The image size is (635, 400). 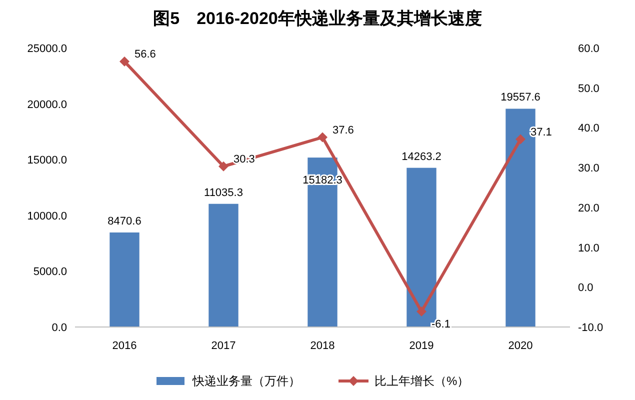 I want to click on y-tick-label: 10000.0, so click(x=47, y=216).